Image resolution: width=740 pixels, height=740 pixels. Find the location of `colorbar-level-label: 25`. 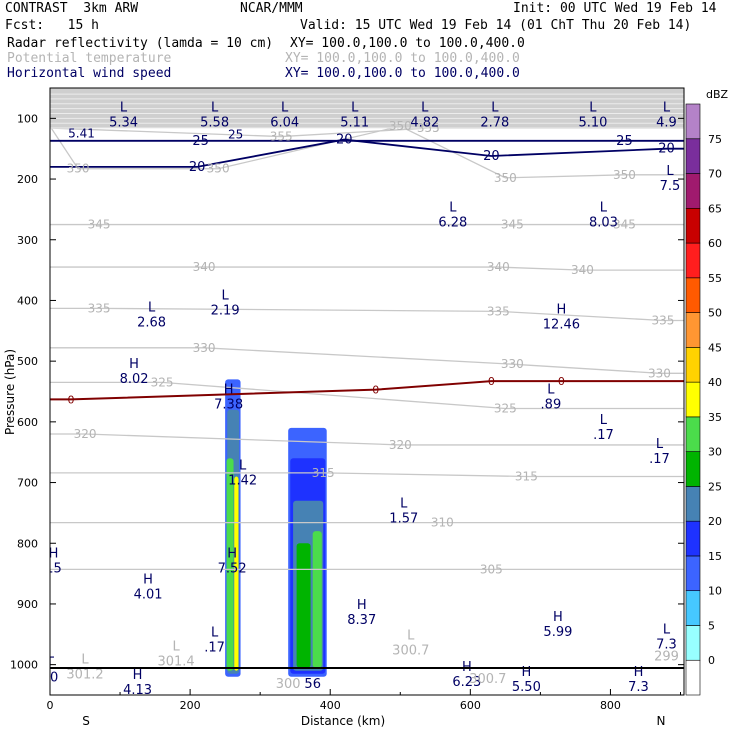

colorbar-level-label: 25 is located at coordinates (715, 486).